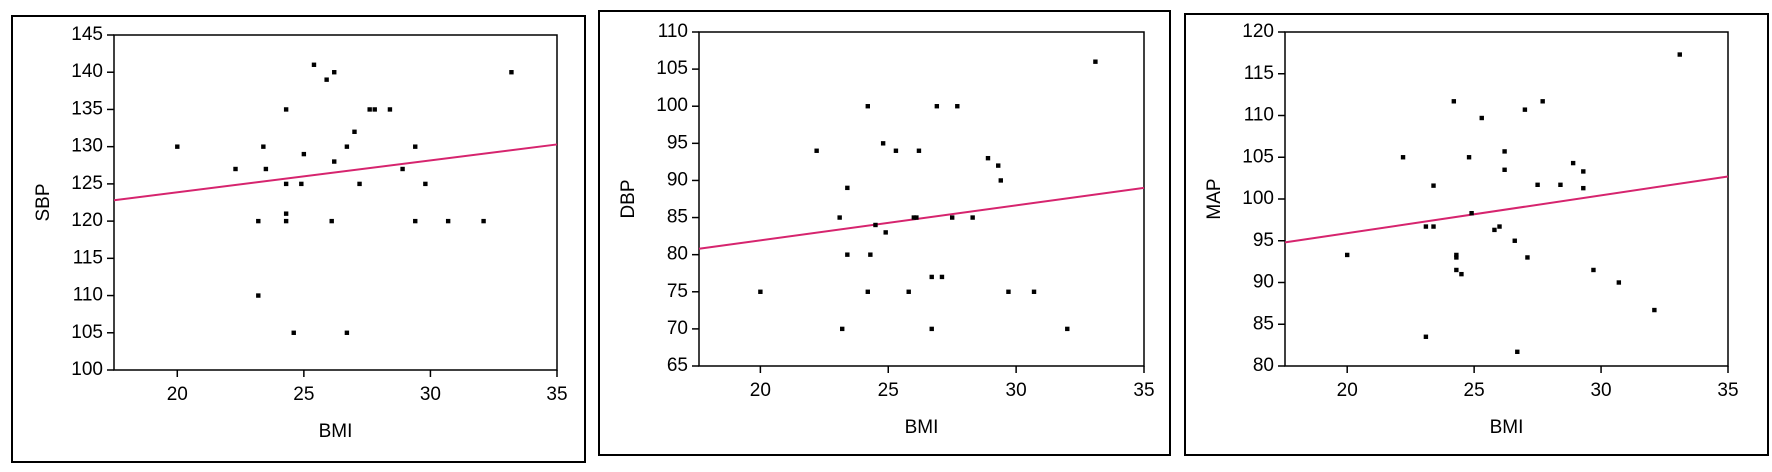 The width and height of the screenshot is (1772, 472). What do you see at coordinates (1263, 282) in the screenshot?
I see `y-tick-label: 90` at bounding box center [1263, 282].